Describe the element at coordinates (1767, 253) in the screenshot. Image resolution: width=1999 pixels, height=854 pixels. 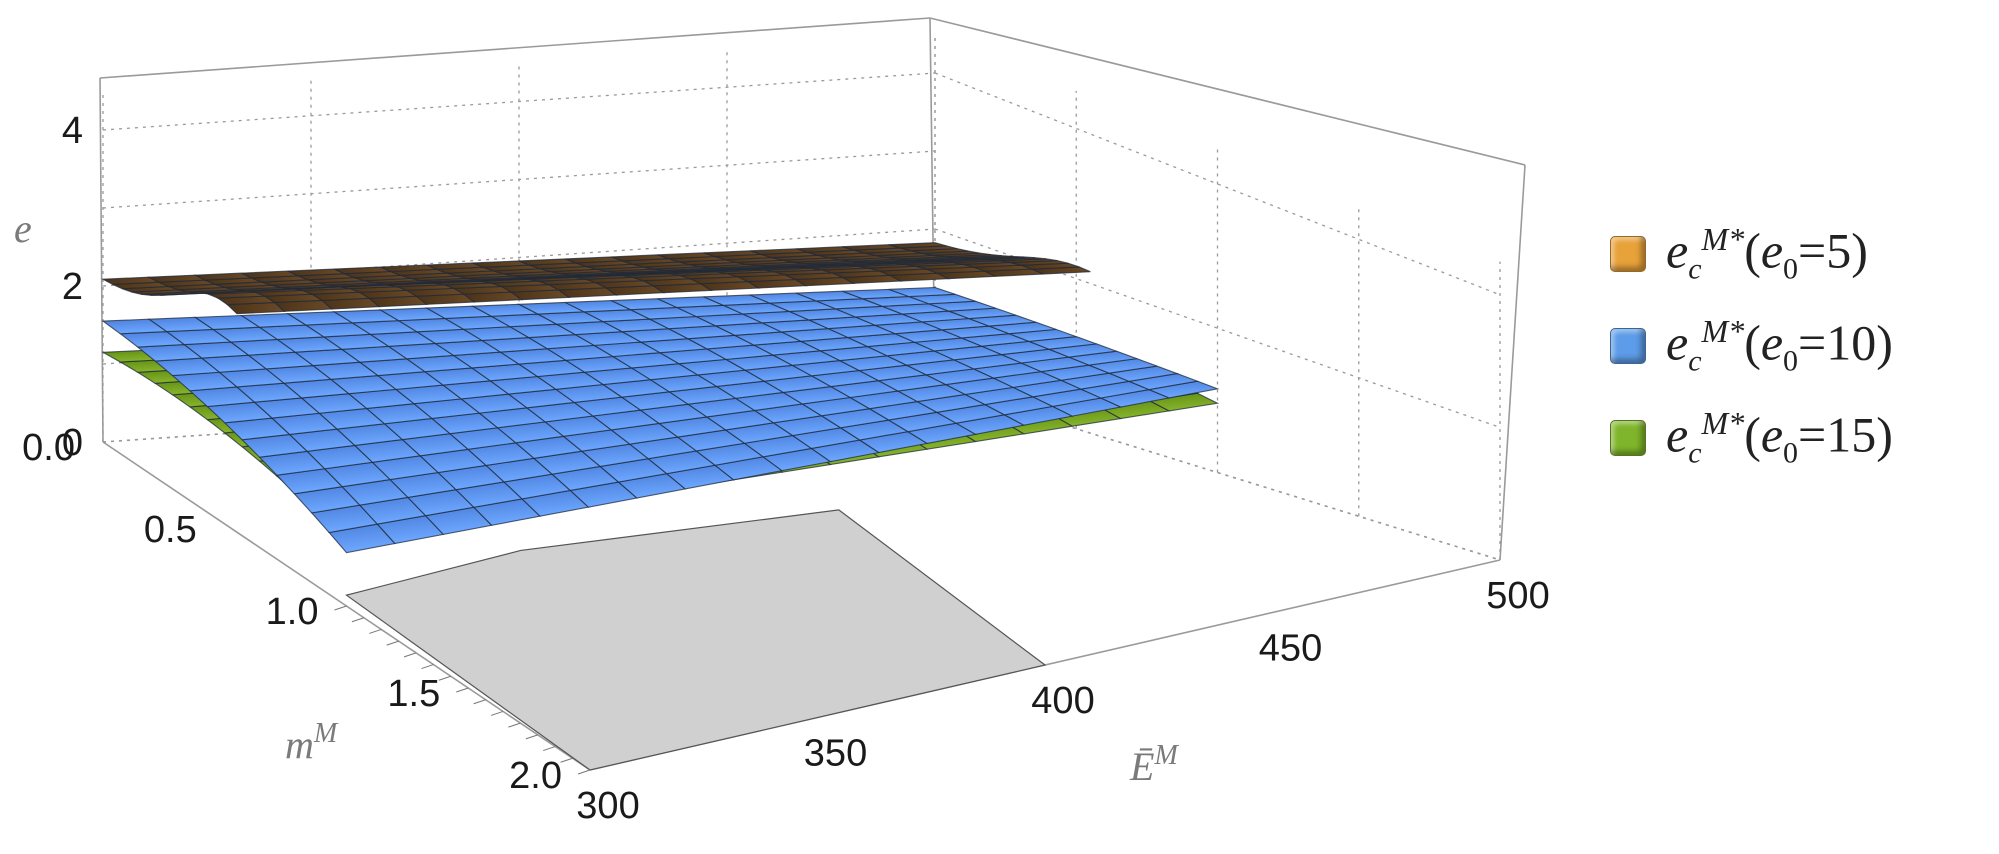
I see `legend-label: ecM*(e0=5)` at that location.